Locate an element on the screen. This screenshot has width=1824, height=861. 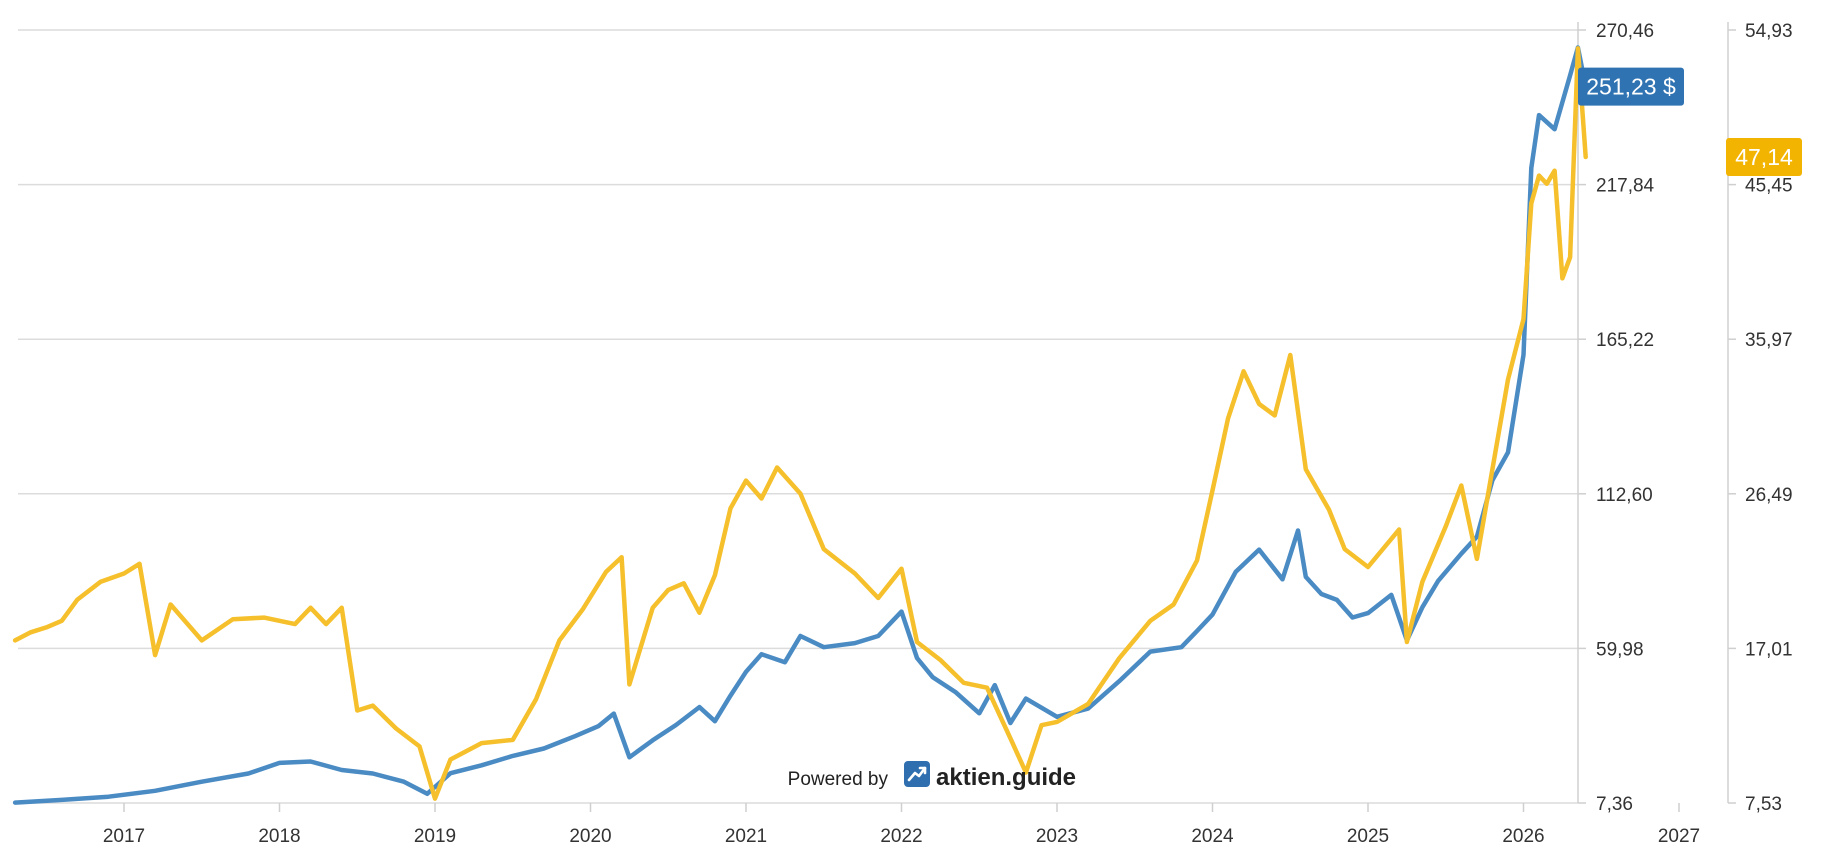
price-value-badge: 251,23 $ is located at coordinates (1631, 86).